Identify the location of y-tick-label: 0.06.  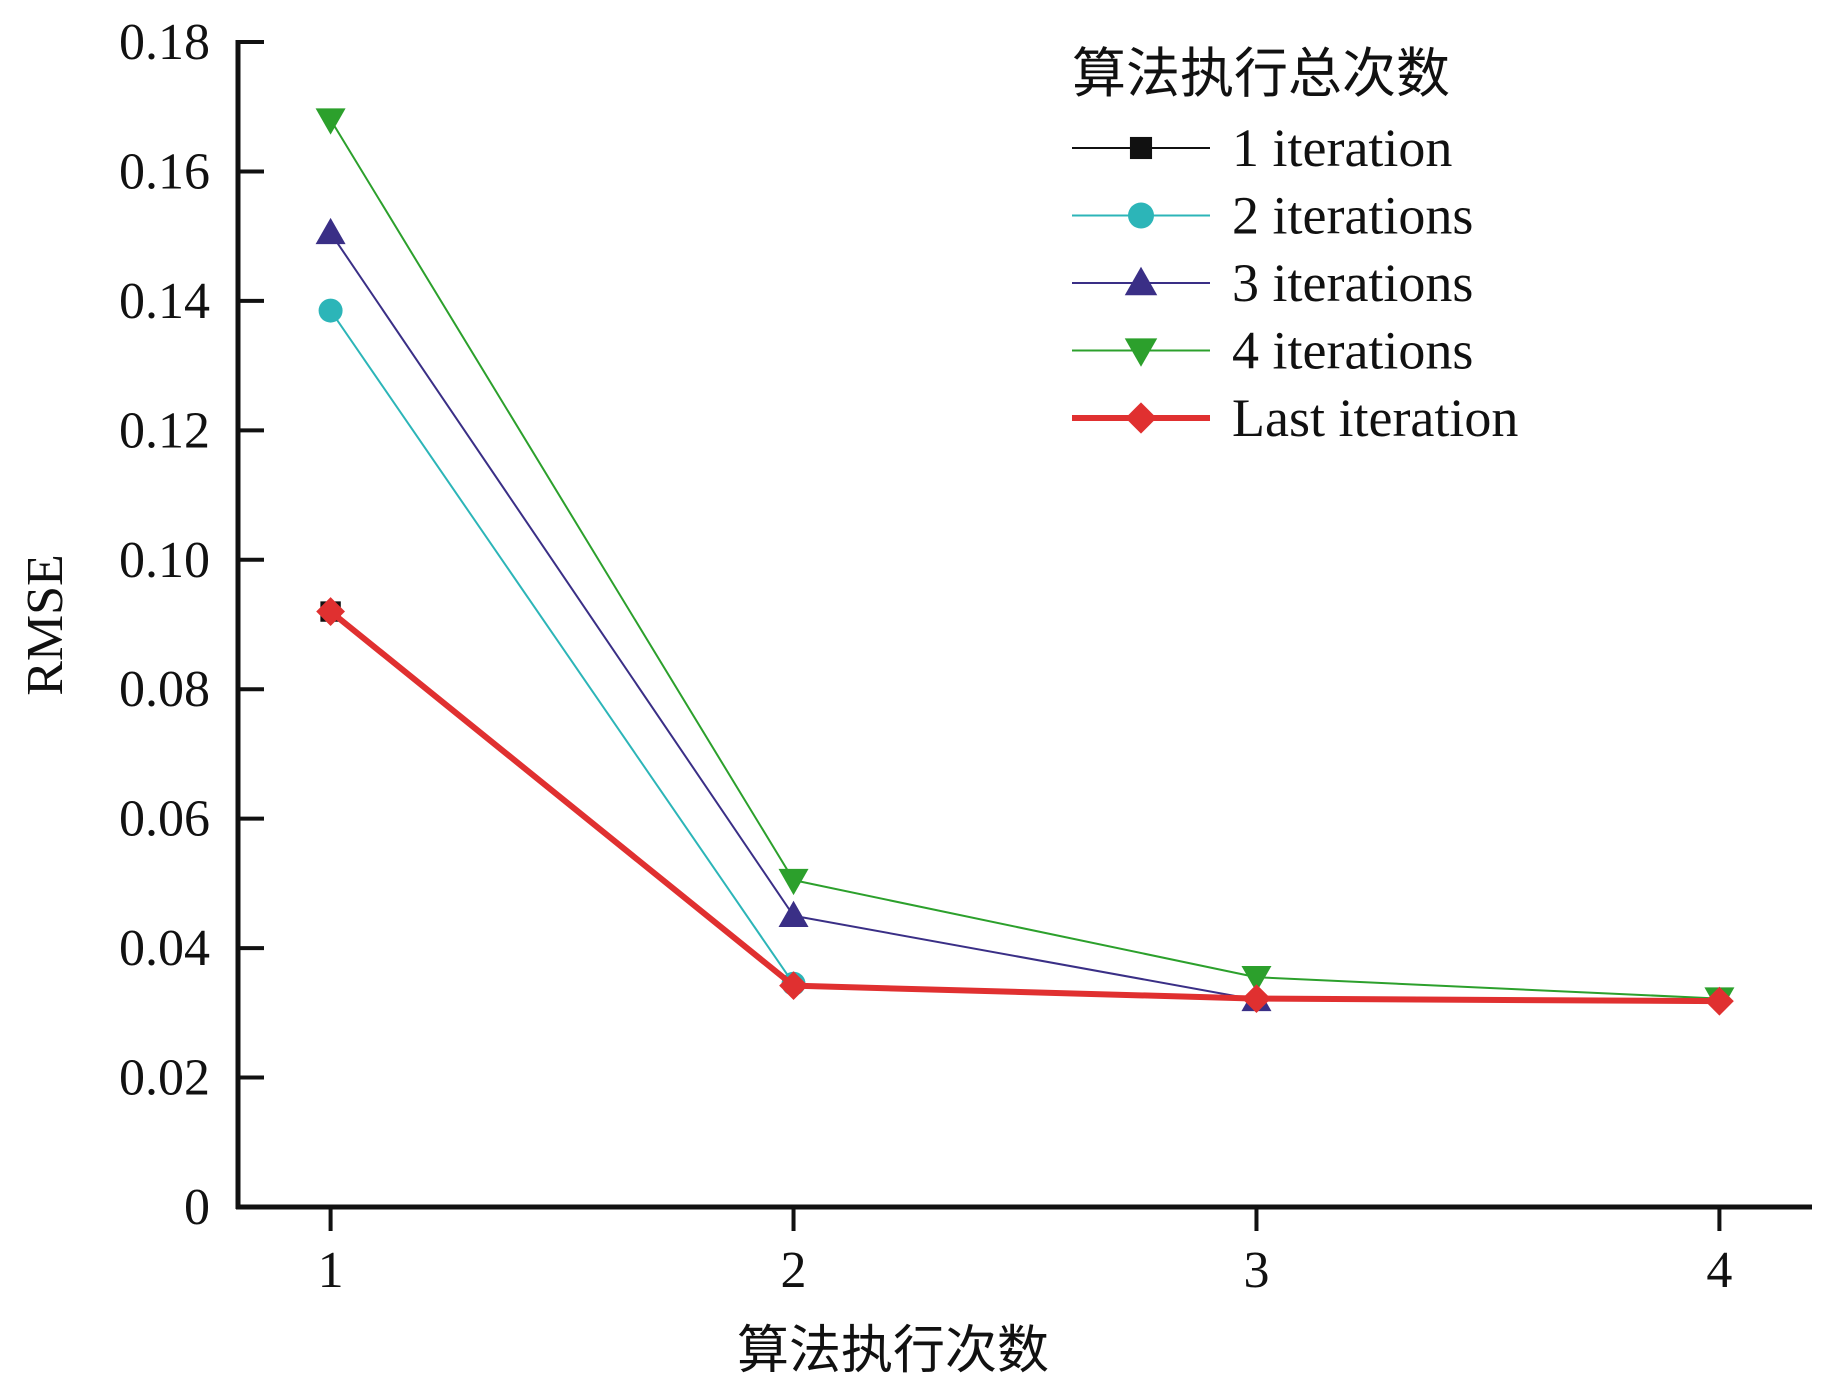
(164, 819).